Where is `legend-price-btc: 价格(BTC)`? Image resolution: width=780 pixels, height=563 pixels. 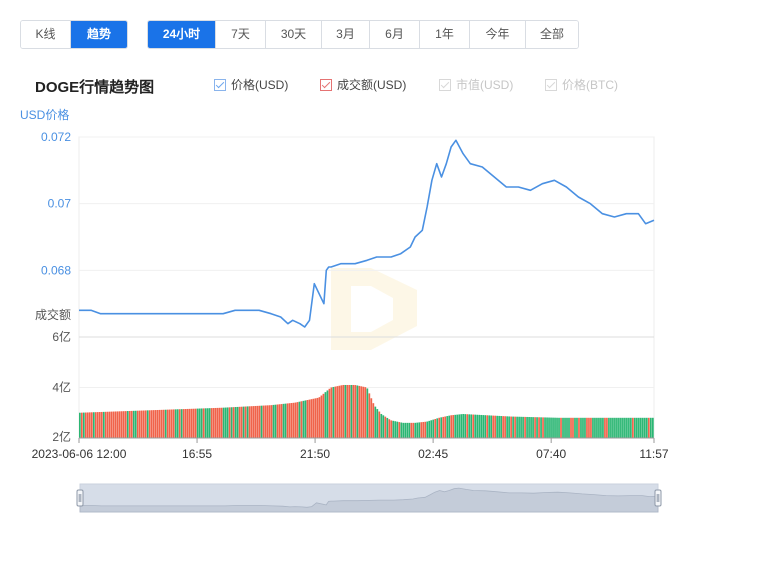 legend-price-btc: 价格(BTC) is located at coordinates (581, 84).